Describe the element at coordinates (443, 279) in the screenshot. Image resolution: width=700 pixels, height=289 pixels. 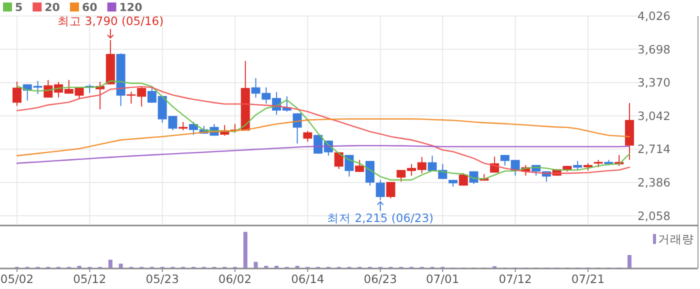
I see `x-tick-label: 07/01` at that location.